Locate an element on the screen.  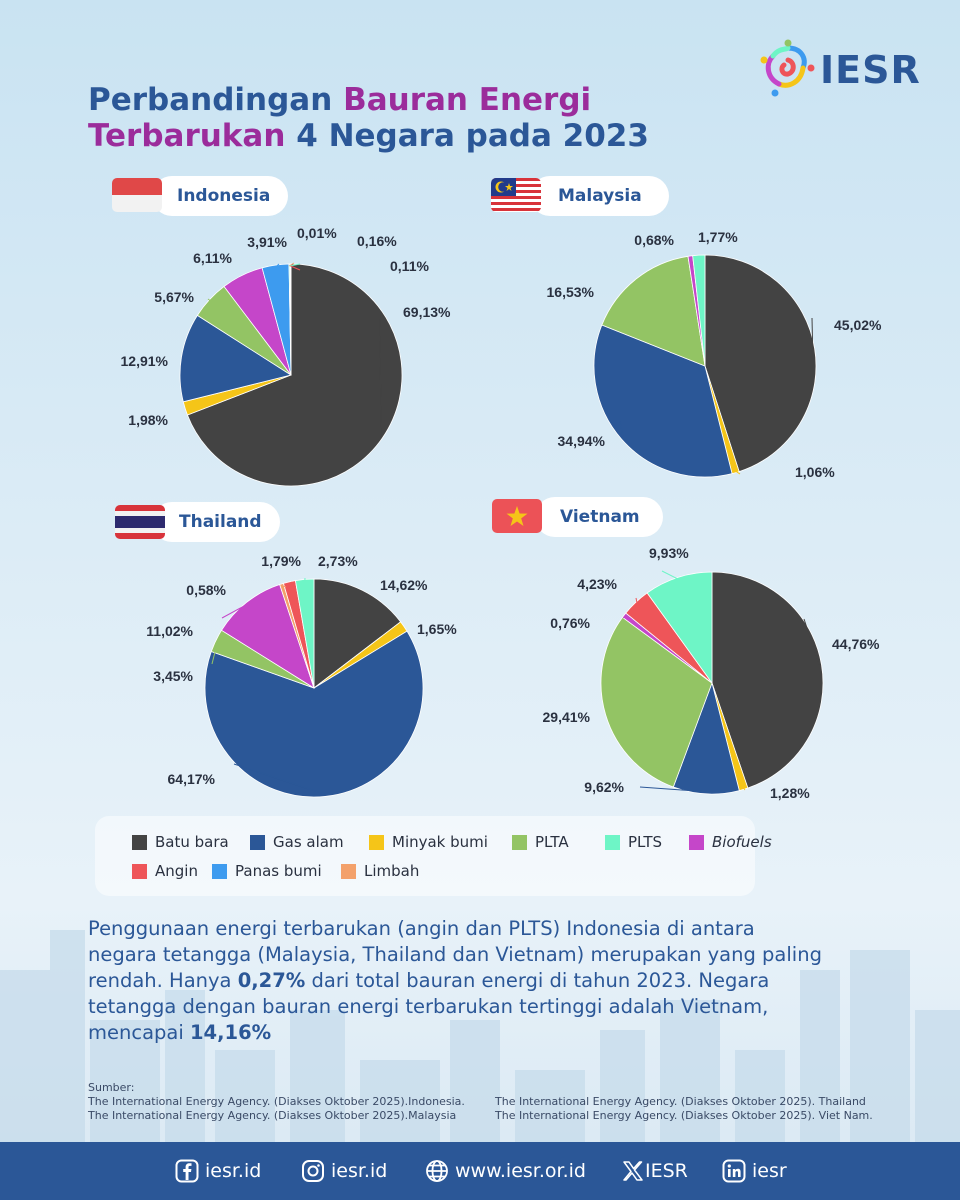
data-label: 9,62% is located at coordinates (604, 787).